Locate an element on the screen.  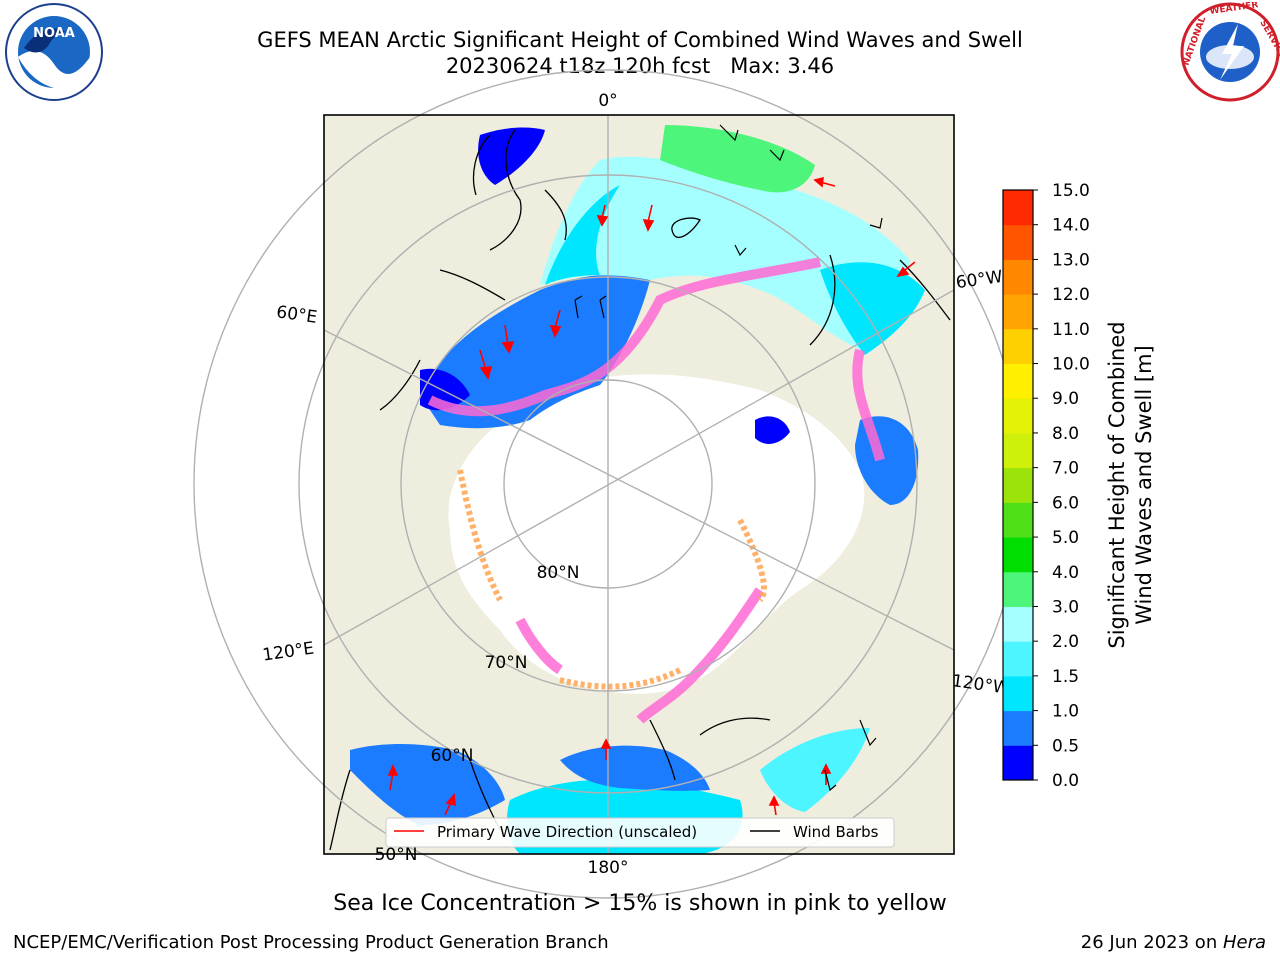
atlantic-waves-cyan is located at coordinates (582, 235).